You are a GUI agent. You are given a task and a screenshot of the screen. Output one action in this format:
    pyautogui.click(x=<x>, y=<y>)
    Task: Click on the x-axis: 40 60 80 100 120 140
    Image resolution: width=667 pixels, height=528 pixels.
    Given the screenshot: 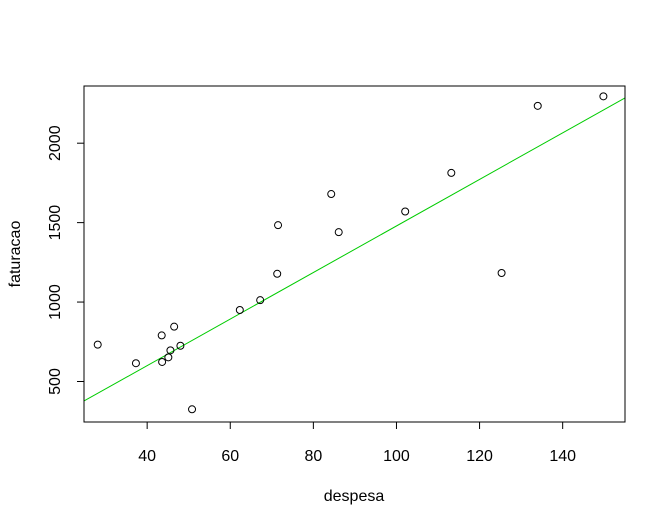 What is the action you would take?
    pyautogui.click(x=357, y=443)
    